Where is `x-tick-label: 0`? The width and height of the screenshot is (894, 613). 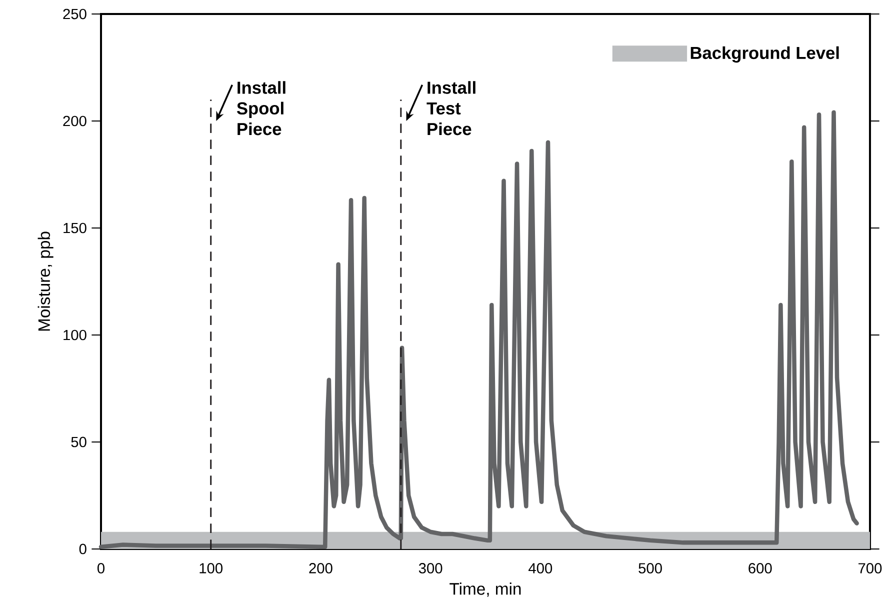 x-tick-label: 0 is located at coordinates (100, 568).